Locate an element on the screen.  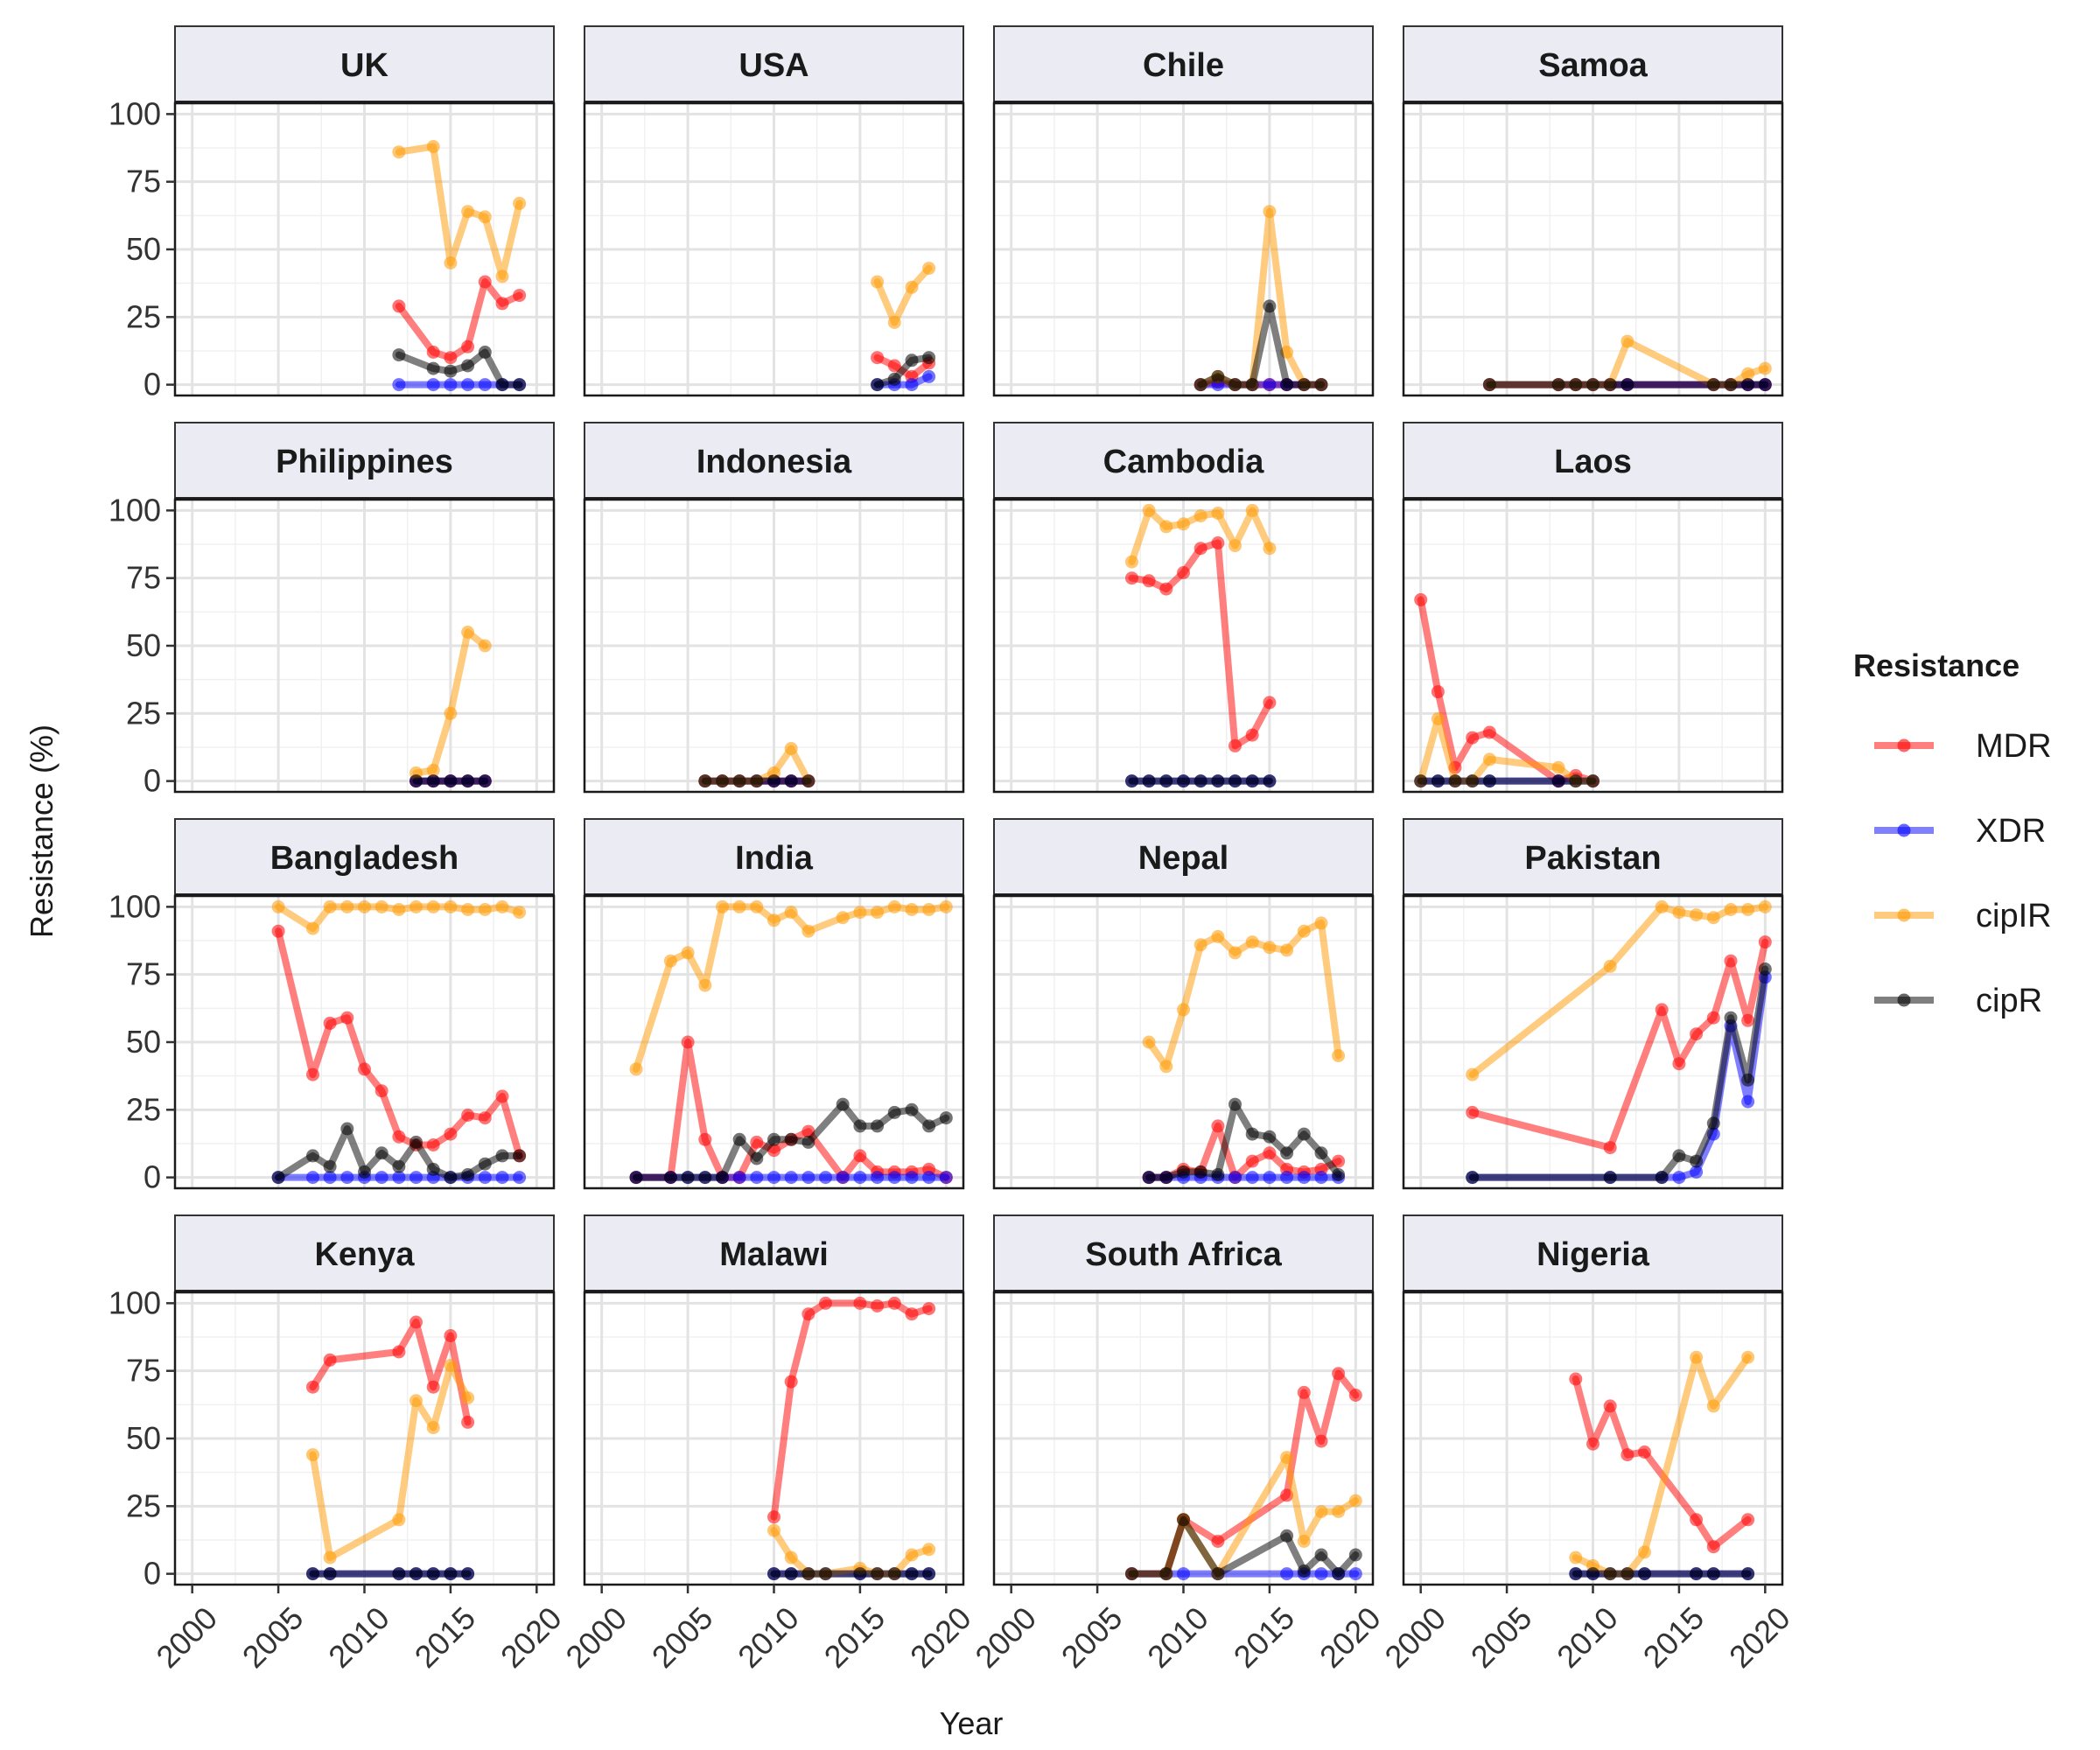
legend-title: Resistance is located at coordinates (1936, 665).